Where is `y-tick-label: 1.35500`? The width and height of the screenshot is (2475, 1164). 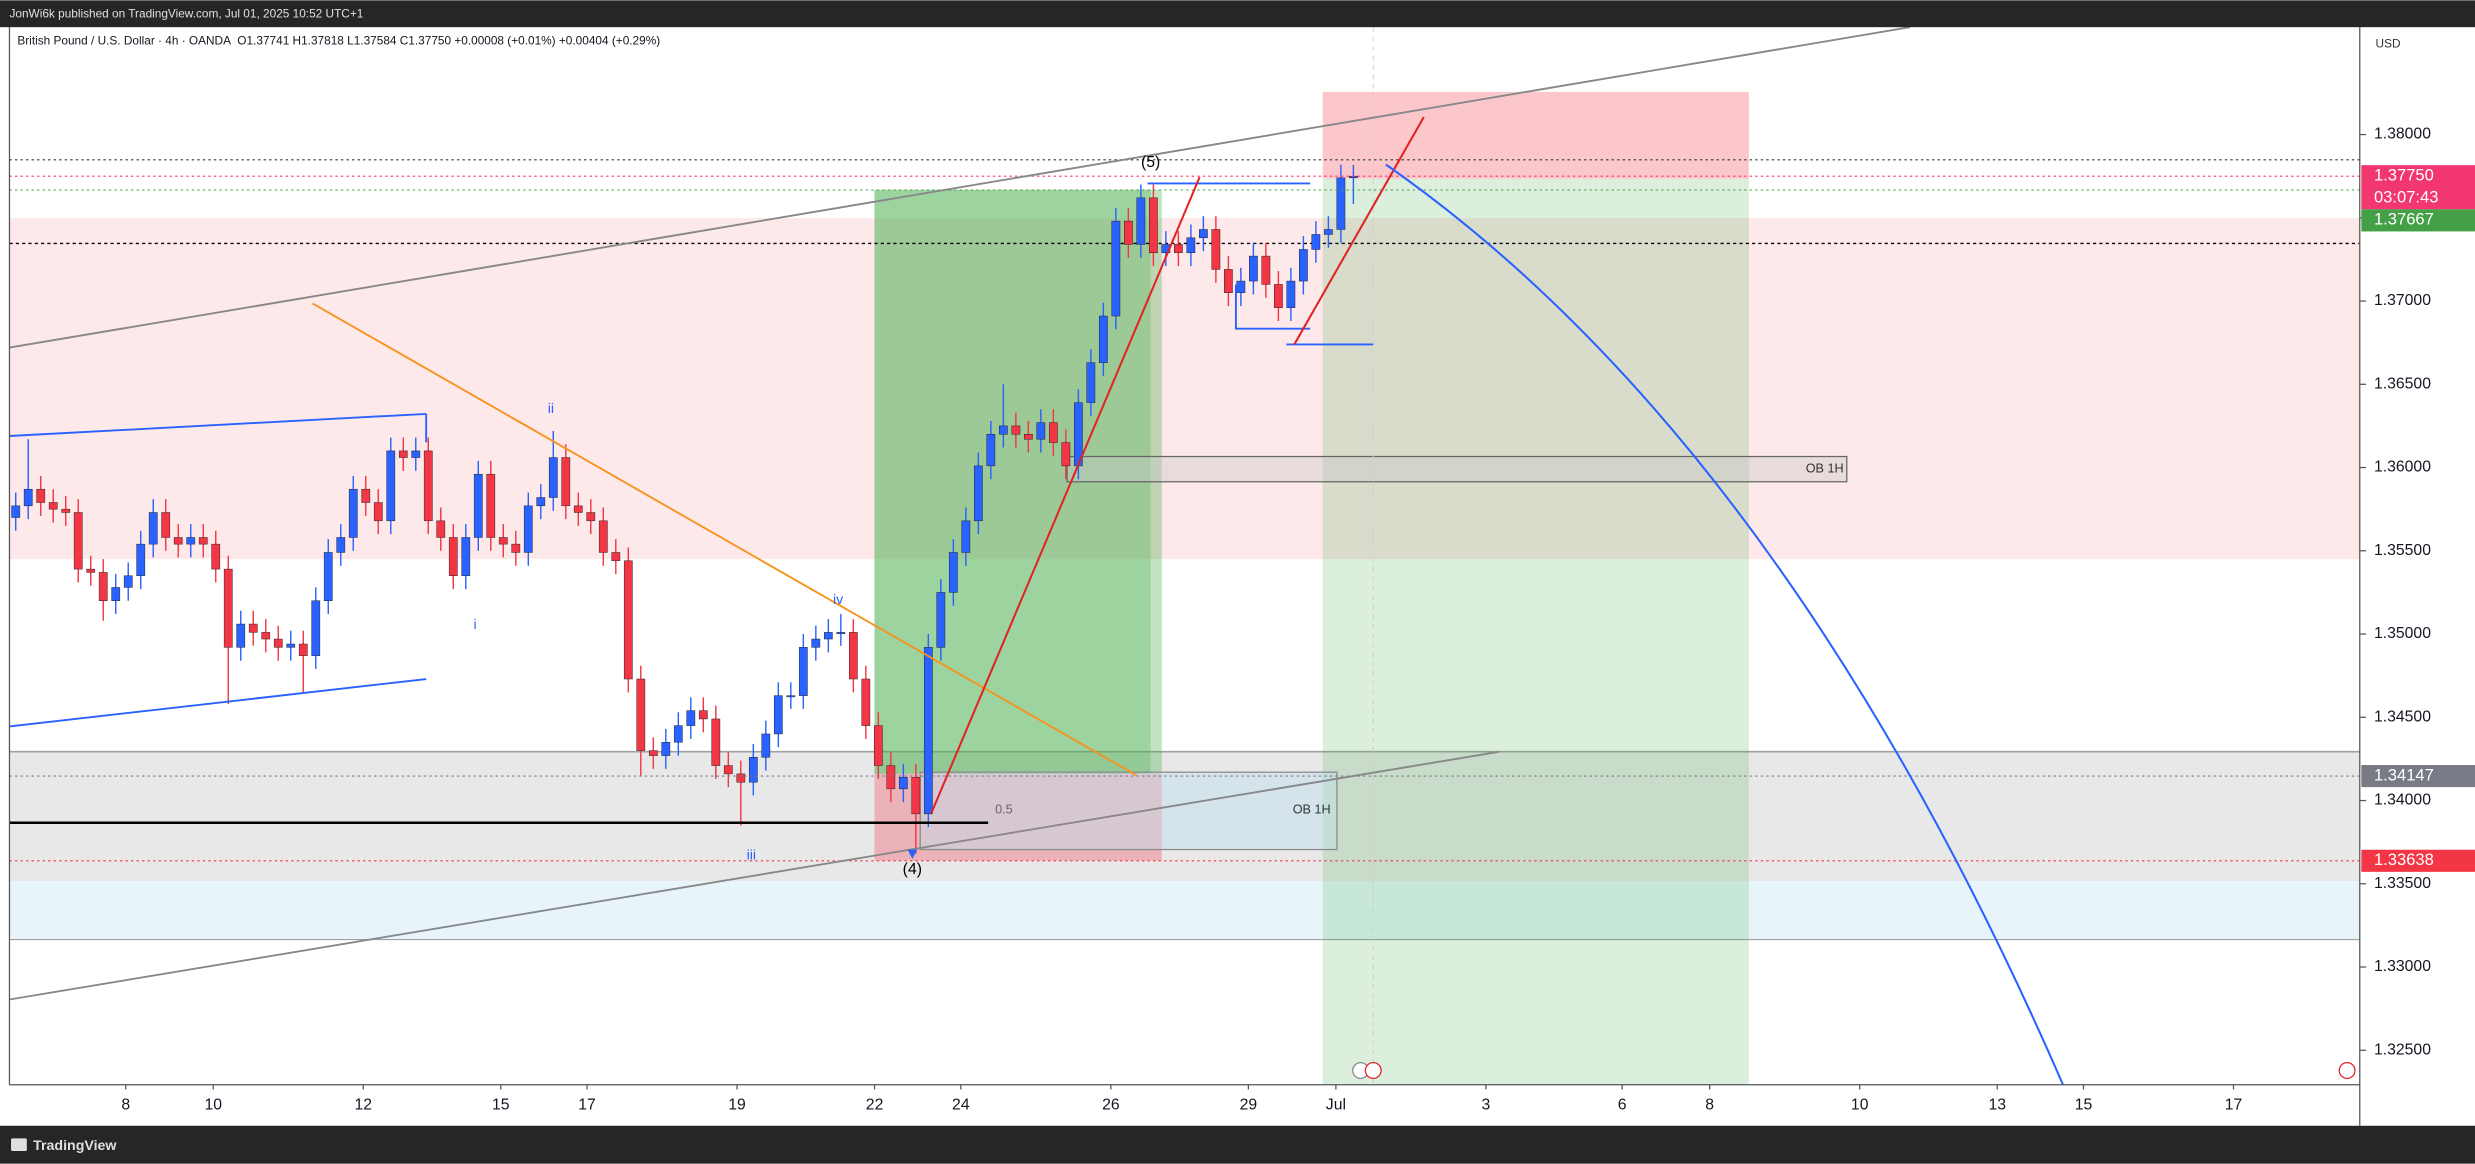
y-tick-label: 1.35500 is located at coordinates (2402, 550).